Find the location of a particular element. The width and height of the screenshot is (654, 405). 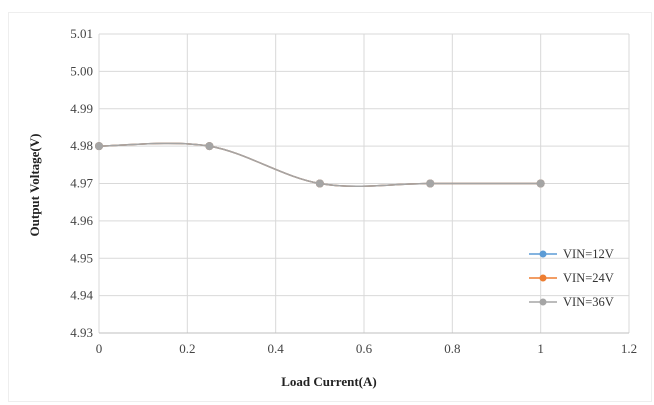

series-lines is located at coordinates (320, 165).